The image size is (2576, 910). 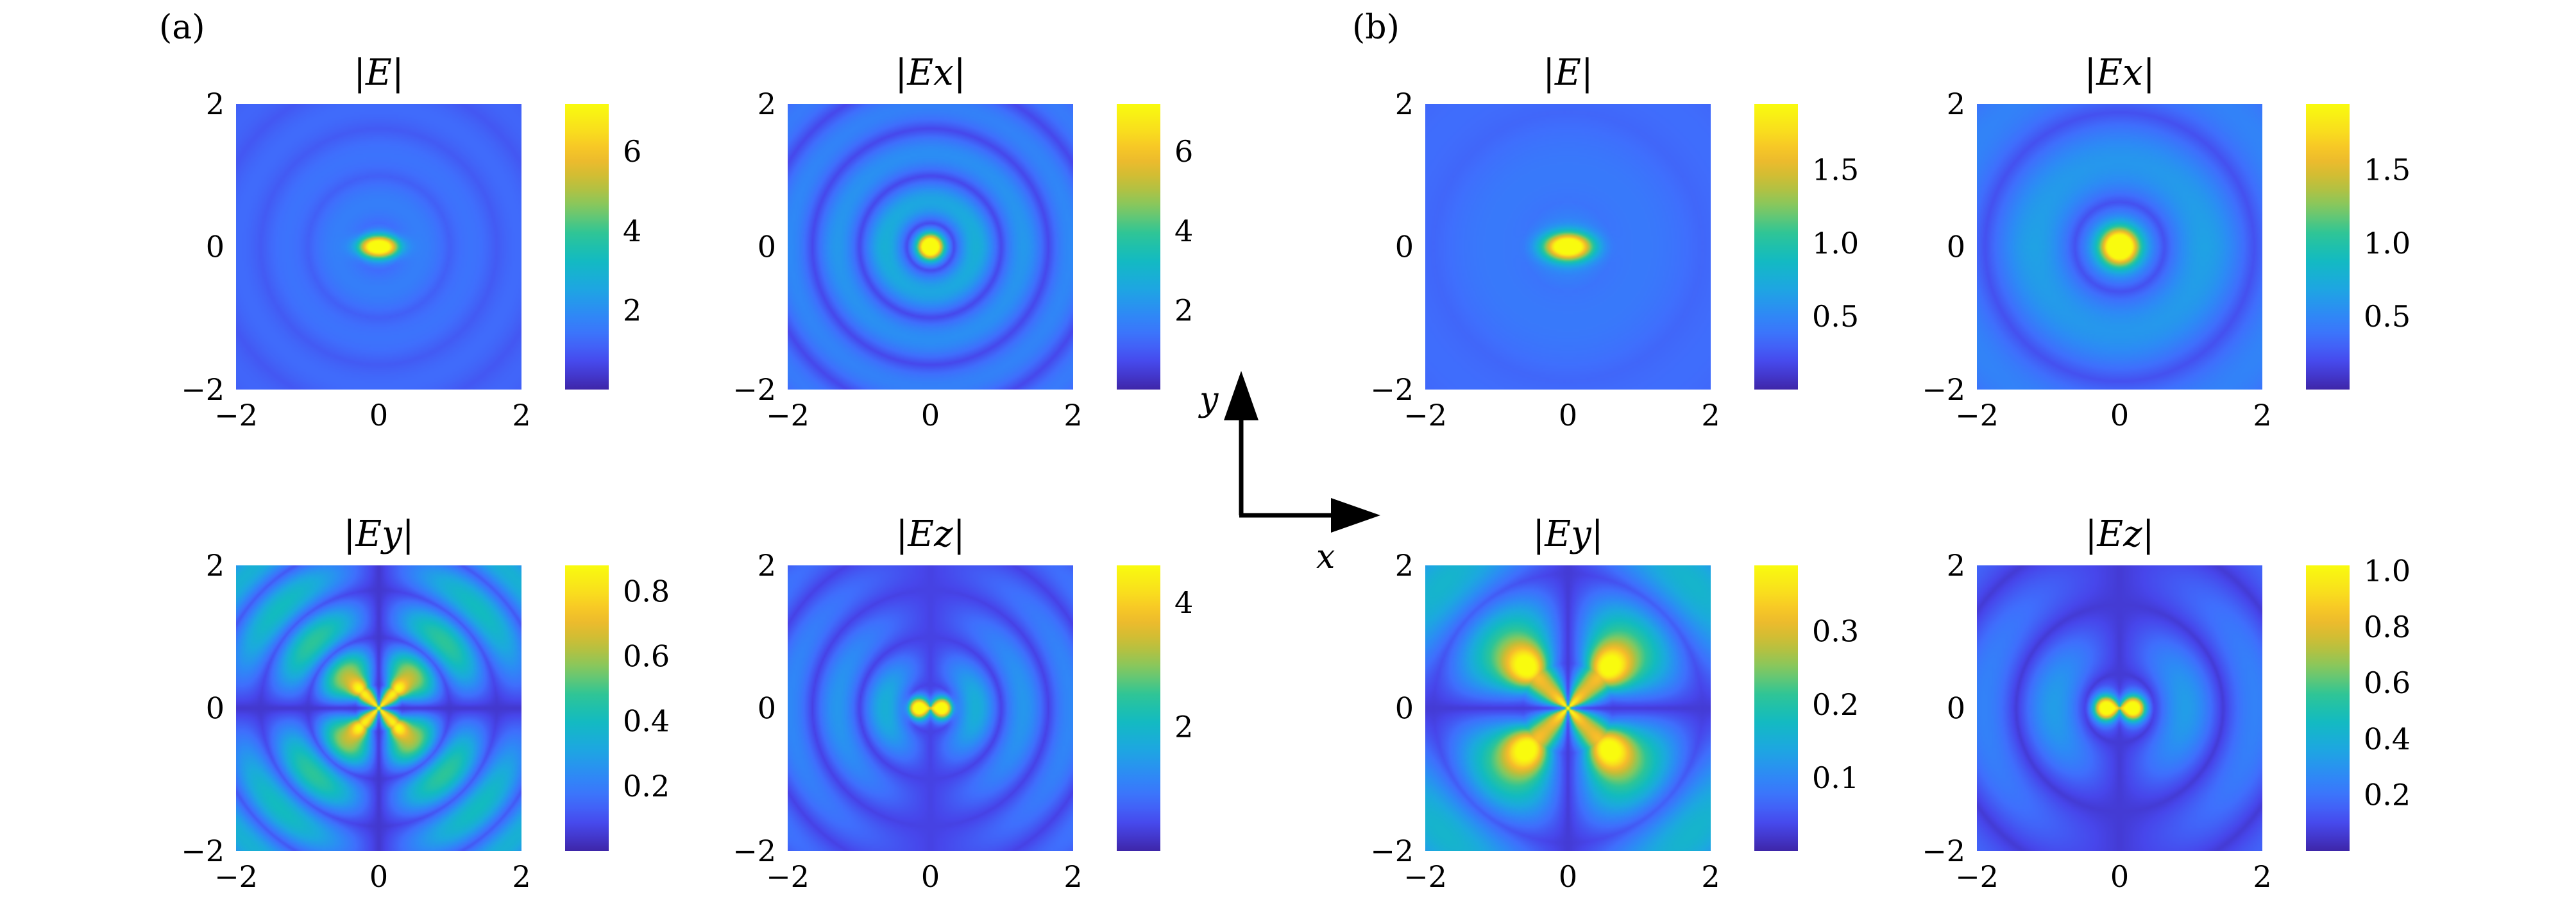 What do you see at coordinates (1376, 27) in the screenshot?
I see `group-label-b: (b)` at bounding box center [1376, 27].